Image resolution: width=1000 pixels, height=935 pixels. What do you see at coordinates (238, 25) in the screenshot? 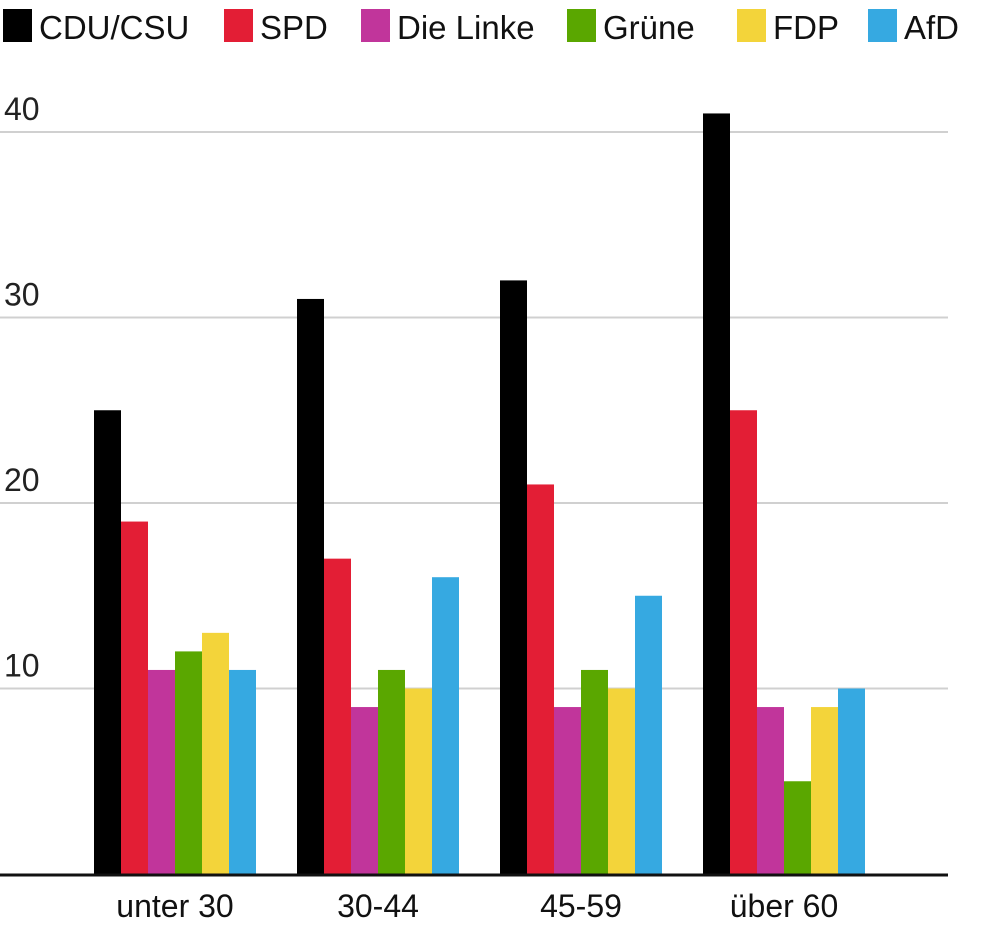
I see `legend-swatch-spd` at bounding box center [238, 25].